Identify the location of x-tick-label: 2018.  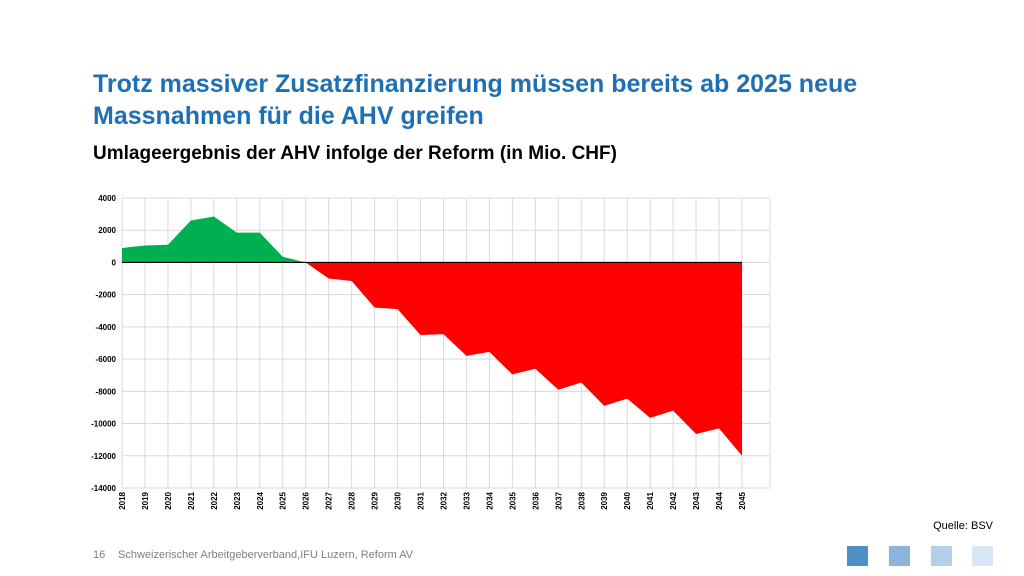
(122, 500).